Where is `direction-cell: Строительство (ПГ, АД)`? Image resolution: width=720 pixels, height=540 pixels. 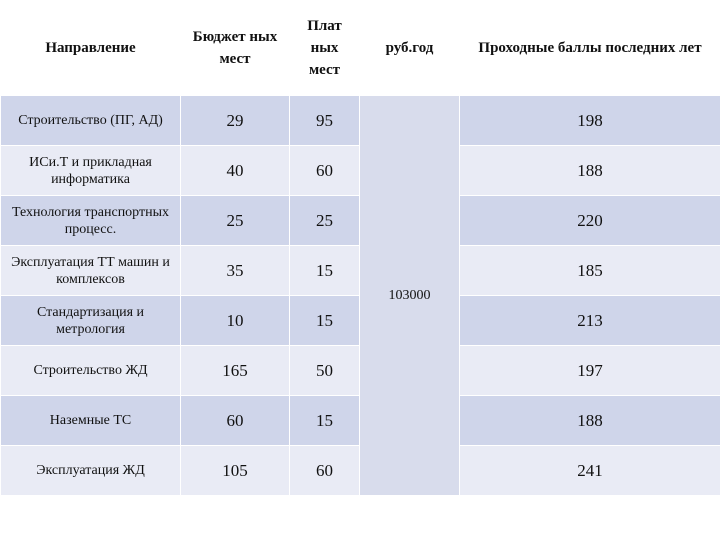 direction-cell: Строительство (ПГ, АД) is located at coordinates (90, 120).